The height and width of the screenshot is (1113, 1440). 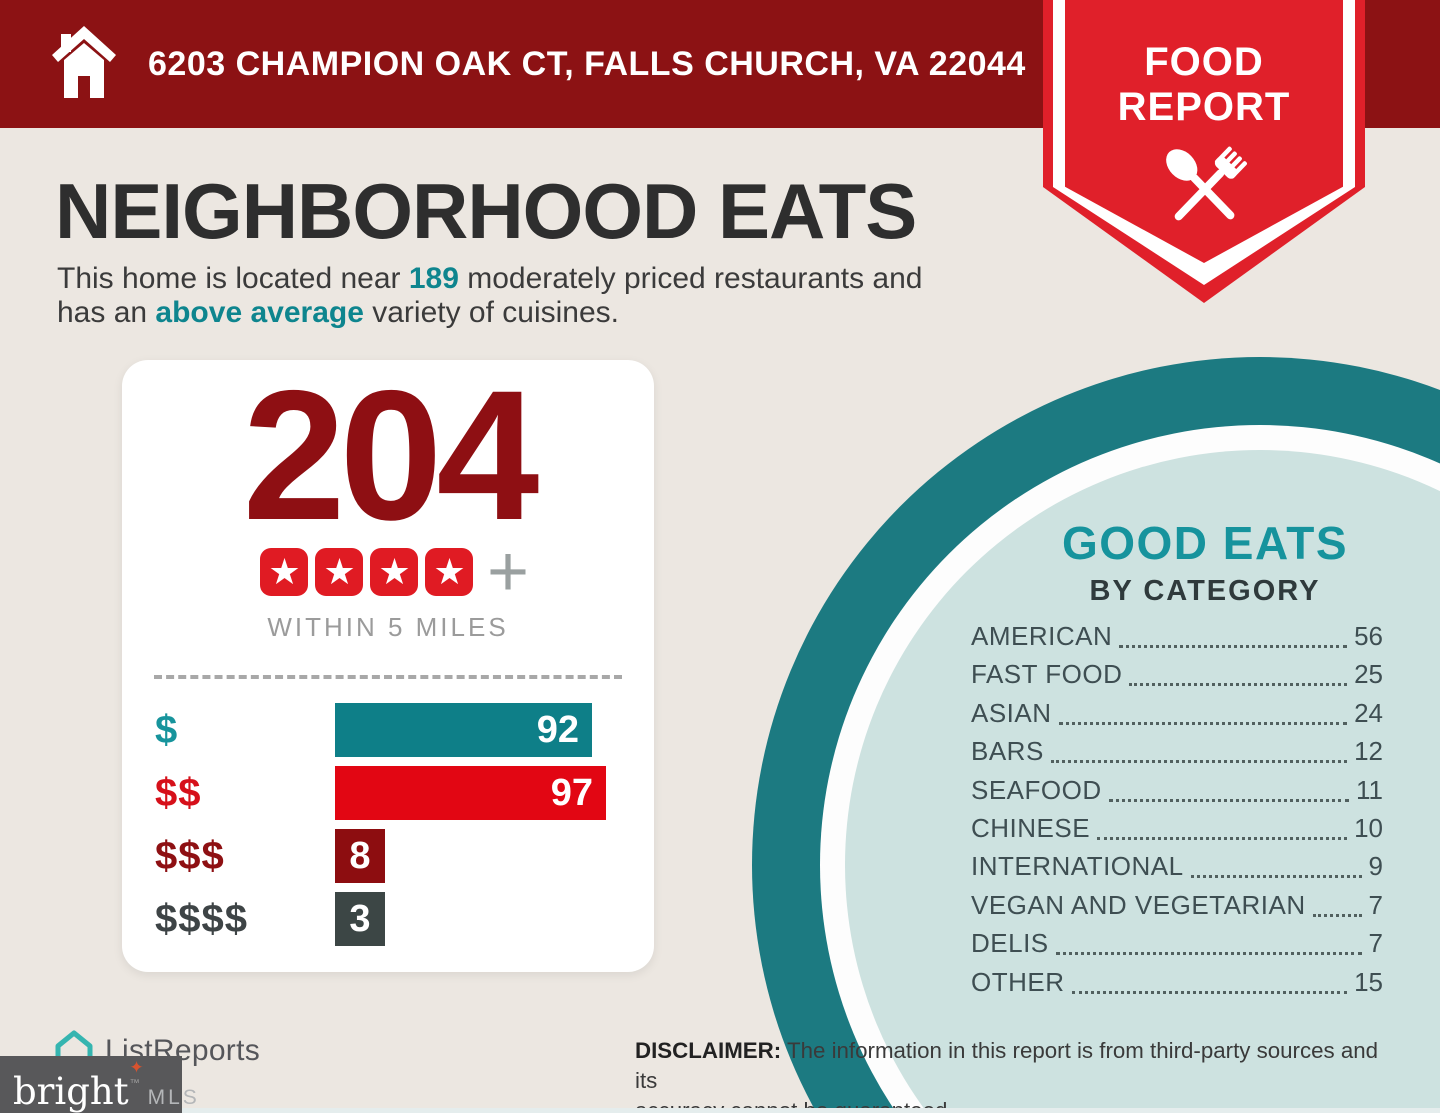 What do you see at coordinates (1177, 751) in the screenshot?
I see `category-row: BARS 12` at bounding box center [1177, 751].